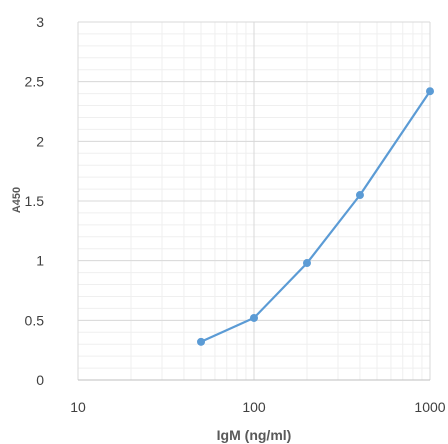  What do you see at coordinates (78, 407) in the screenshot?
I see `x-tick-label: 10` at bounding box center [78, 407].